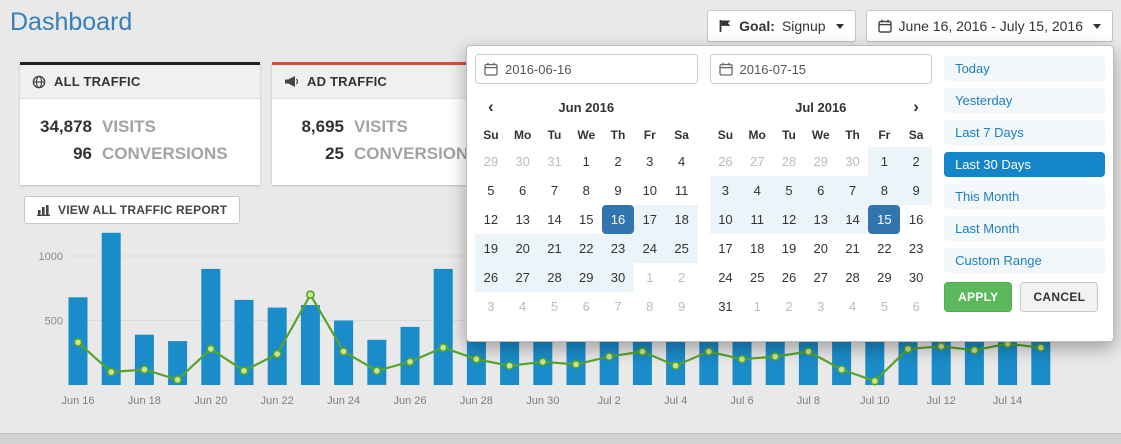 The image size is (1121, 444). What do you see at coordinates (831, 69) in the screenshot?
I see `end-date-input` at bounding box center [831, 69].